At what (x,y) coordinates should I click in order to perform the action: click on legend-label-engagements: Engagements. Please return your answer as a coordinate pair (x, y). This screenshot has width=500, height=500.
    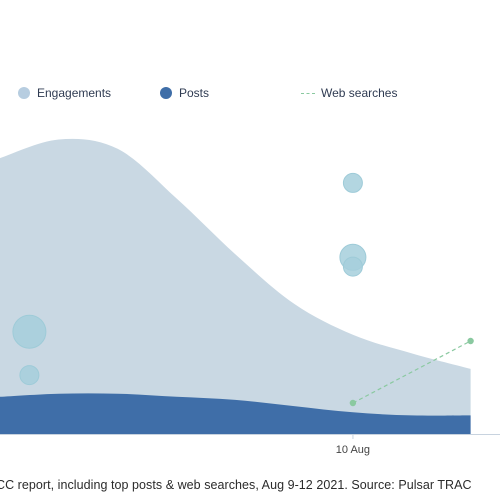
    Looking at the image, I should click on (74, 93).